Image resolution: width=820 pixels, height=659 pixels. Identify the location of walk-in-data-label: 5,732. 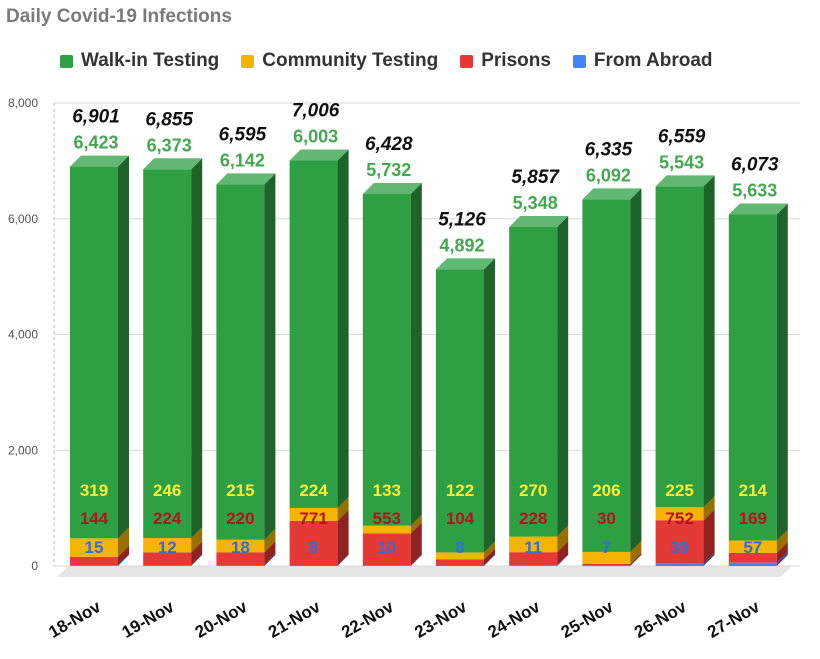
(388, 170).